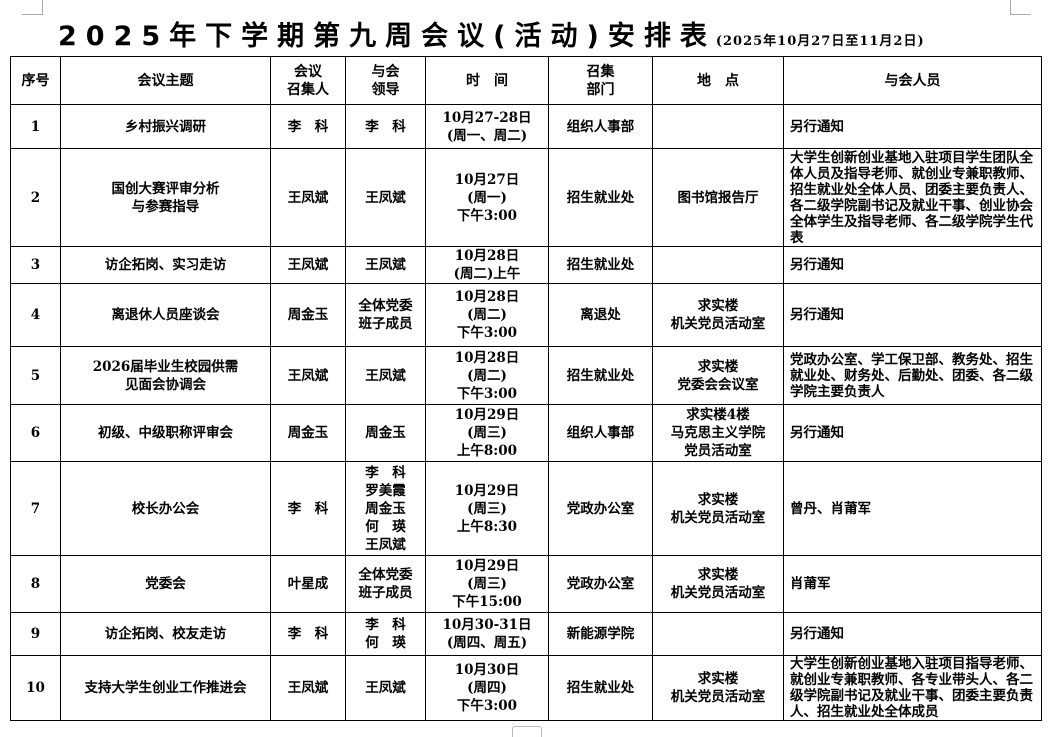 This screenshot has height=737, width=1049. I want to click on cell-row-number: 9, so click(35, 634).